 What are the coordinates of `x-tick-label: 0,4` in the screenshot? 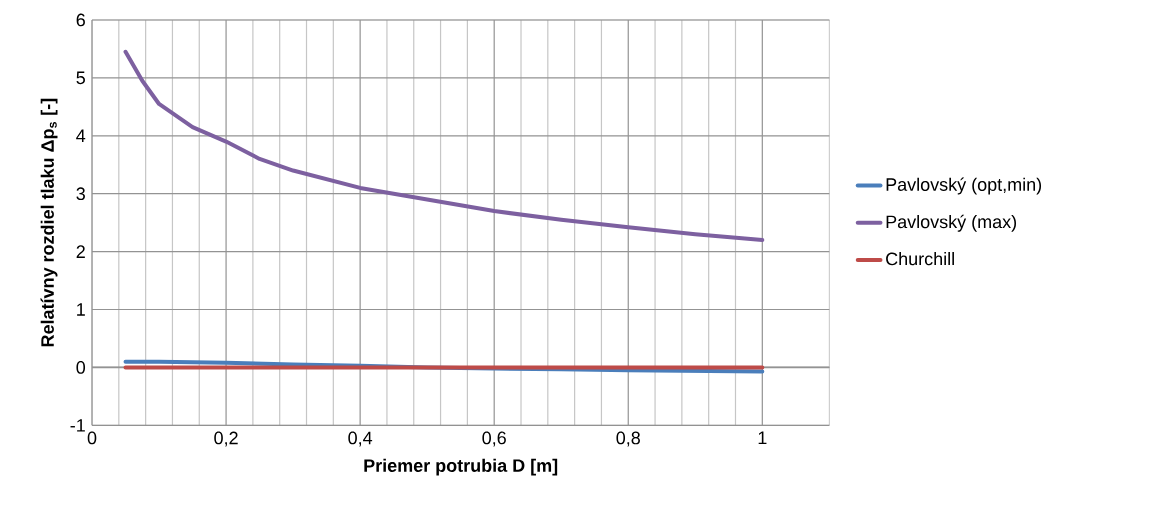 It's located at (360, 439).